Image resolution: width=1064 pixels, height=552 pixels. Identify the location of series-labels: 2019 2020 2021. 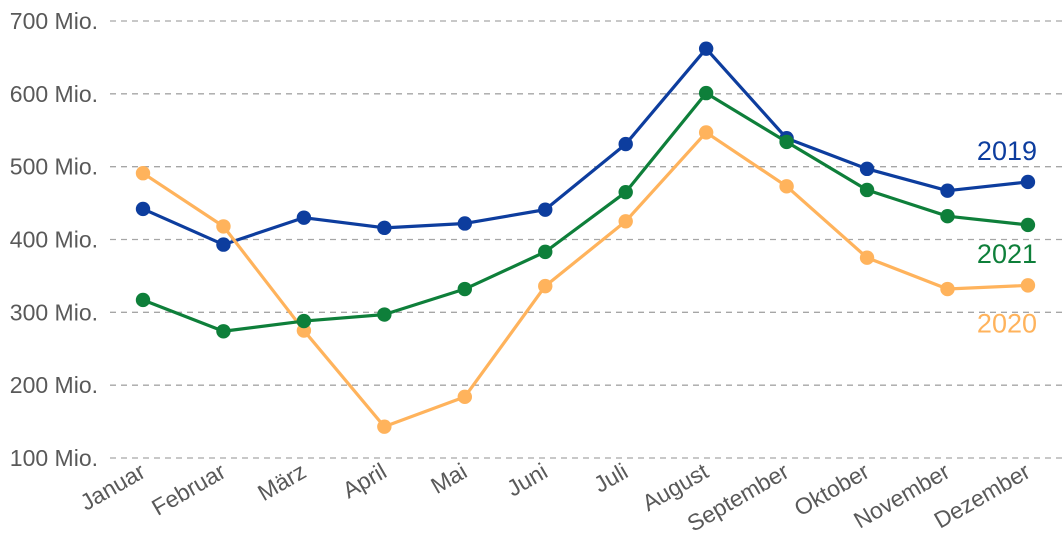
(1007, 237).